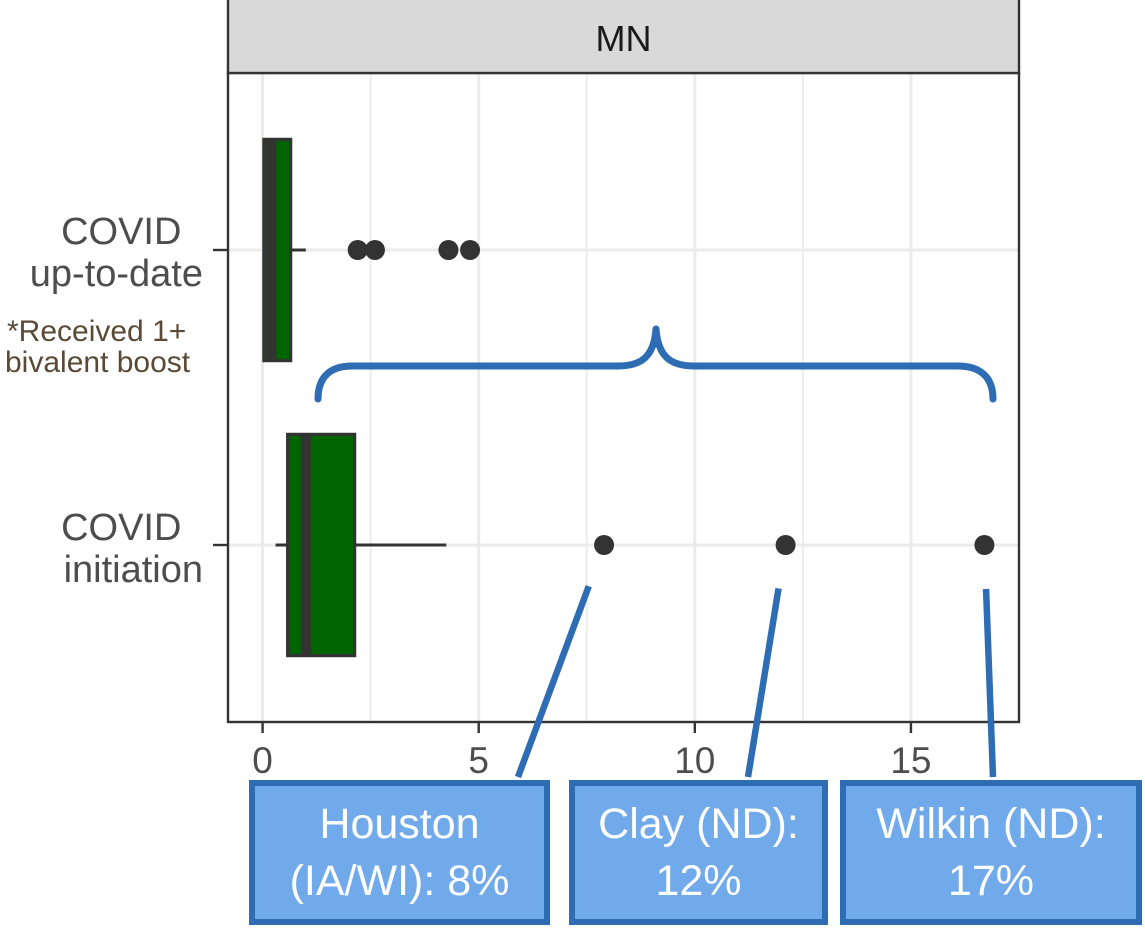  Describe the element at coordinates (96, 331) in the screenshot. I see `note-line: *Received 1+` at that location.